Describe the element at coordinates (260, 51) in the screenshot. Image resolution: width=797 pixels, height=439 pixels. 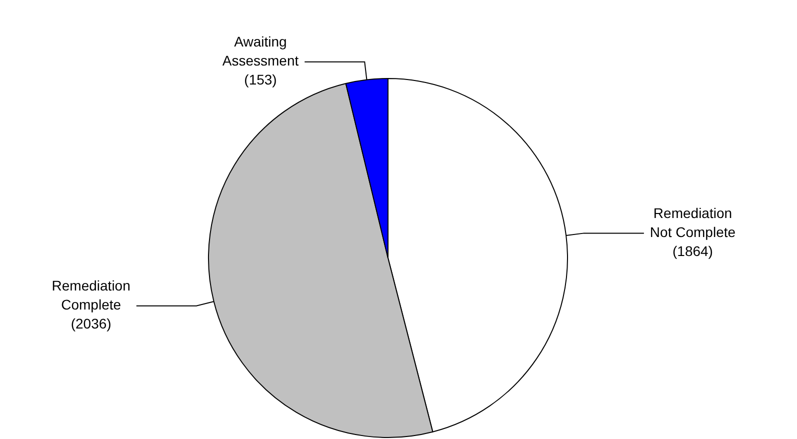
I see `slice-label: Awaiting Assessment` at that location.